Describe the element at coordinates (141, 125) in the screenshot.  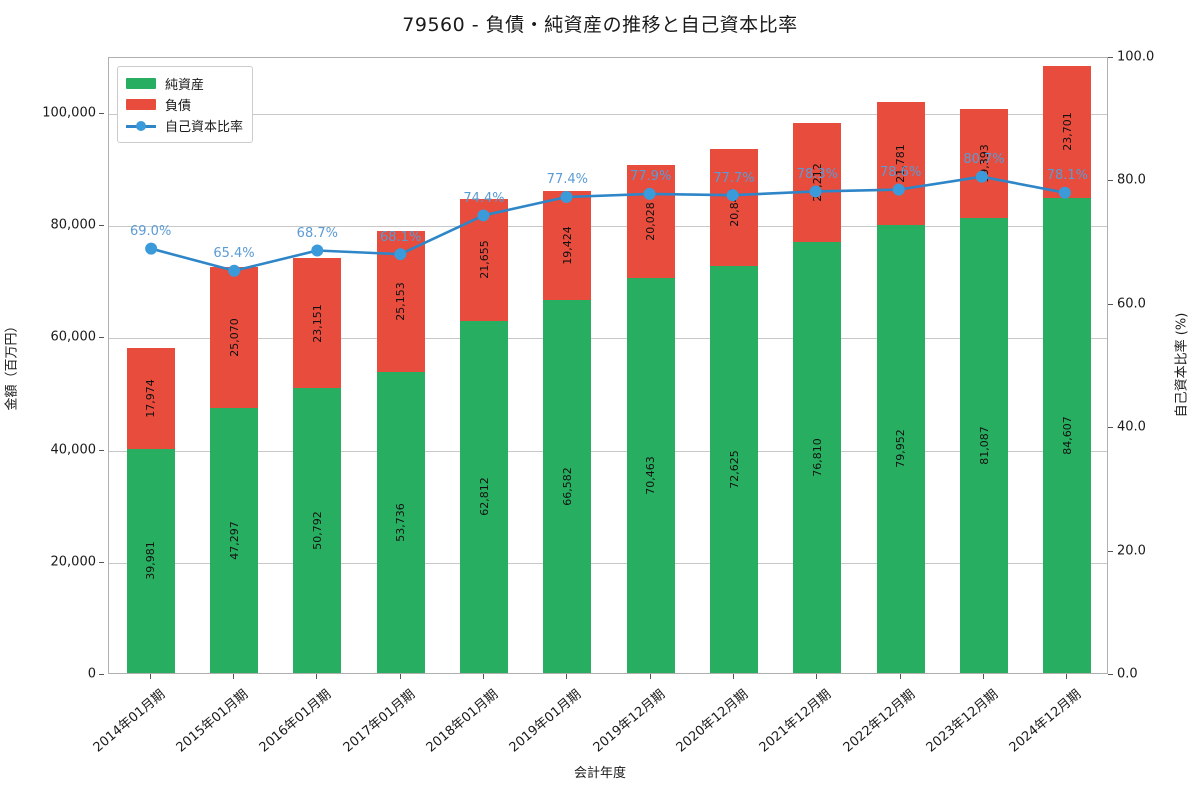
I see `legend-line-marker-icon` at that location.